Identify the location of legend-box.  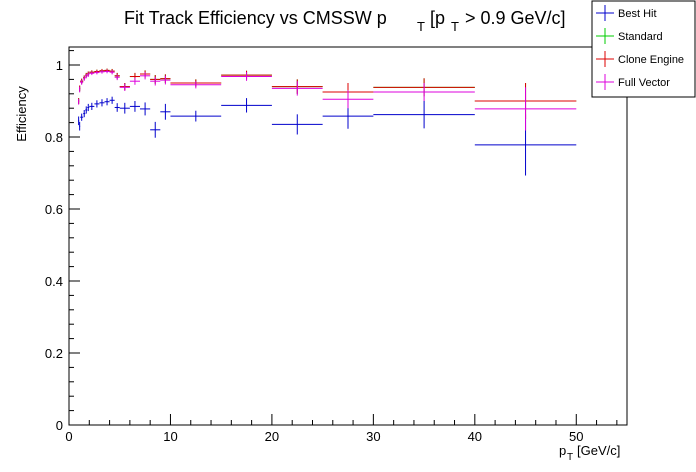
(643, 49).